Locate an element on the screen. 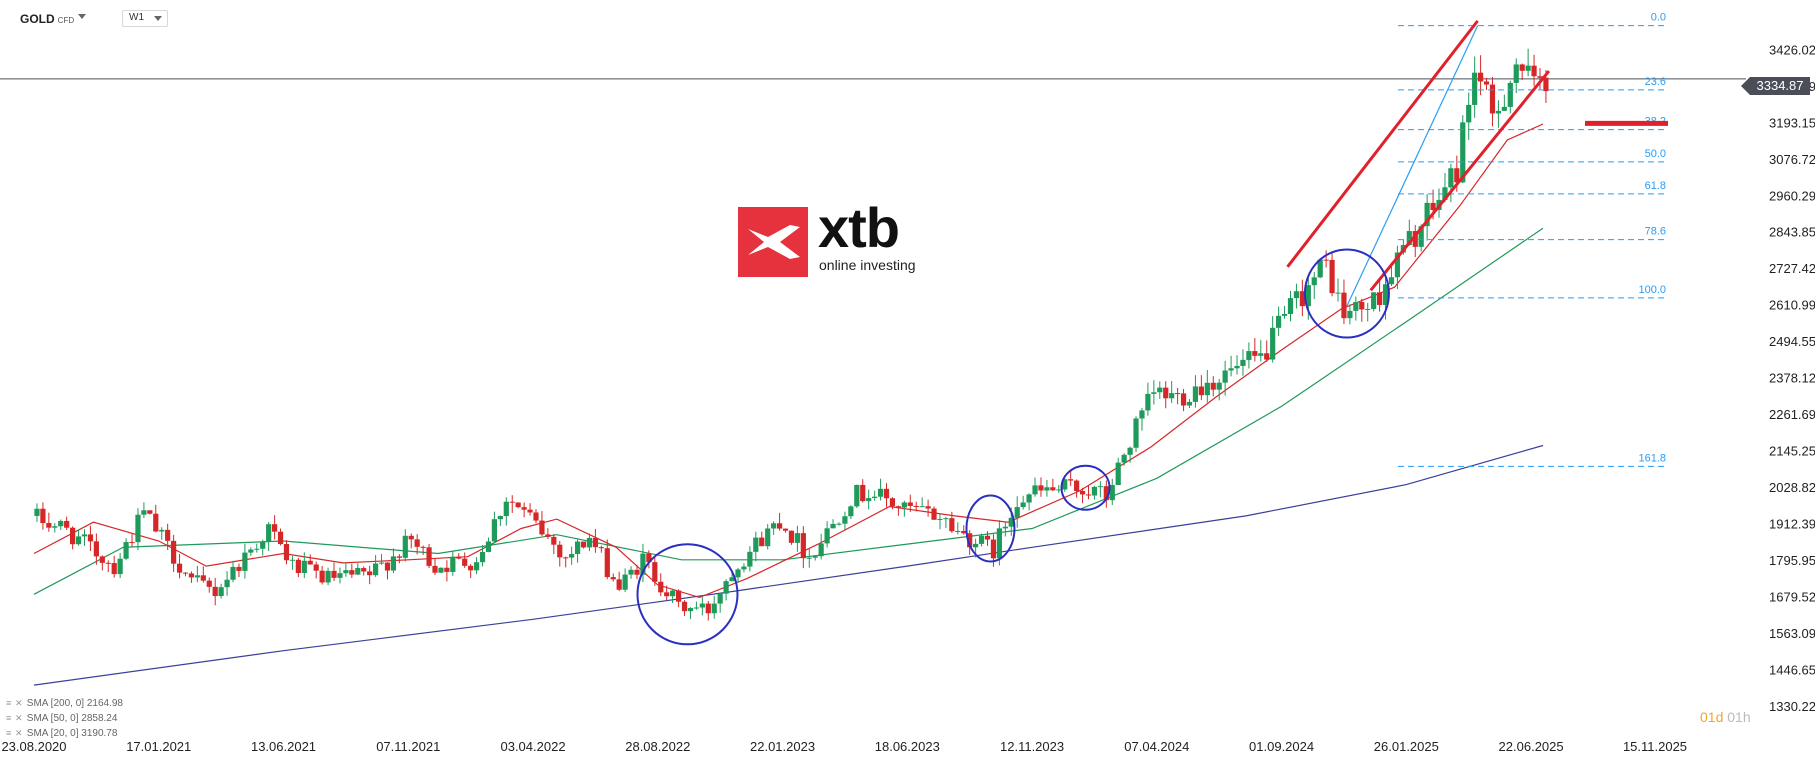 This screenshot has width=1815, height=759. y-tick-label: 1330.22 is located at coordinates (1792, 706).